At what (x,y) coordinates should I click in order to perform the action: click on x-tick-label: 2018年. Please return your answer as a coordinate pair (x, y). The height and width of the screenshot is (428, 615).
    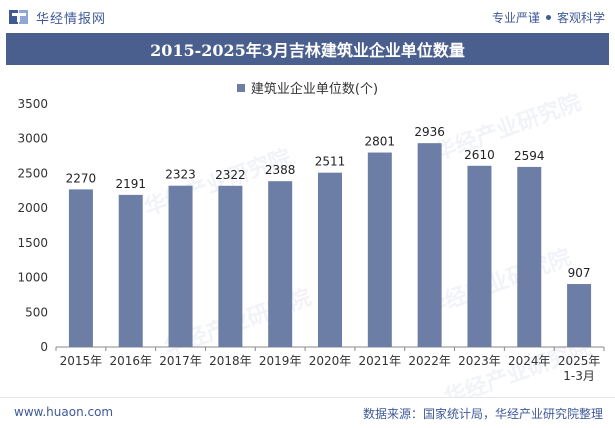
    Looking at the image, I should click on (230, 361).